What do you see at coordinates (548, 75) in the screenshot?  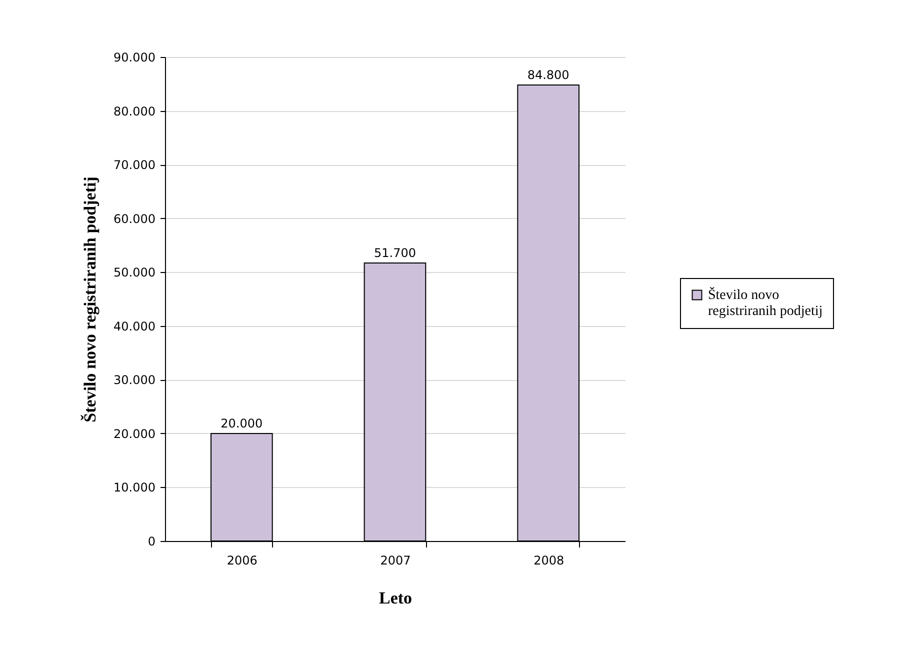 I see `data-label: 84.800` at bounding box center [548, 75].